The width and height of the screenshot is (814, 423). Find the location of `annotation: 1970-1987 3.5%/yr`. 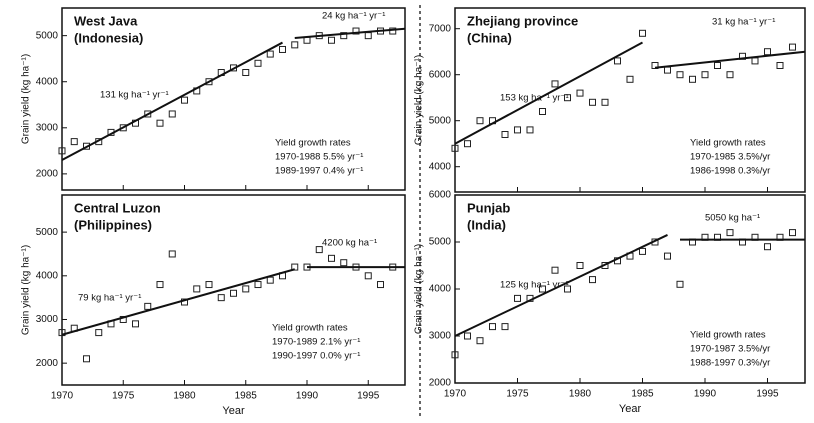

annotation: 1970-1987 3.5%/yr is located at coordinates (730, 349).